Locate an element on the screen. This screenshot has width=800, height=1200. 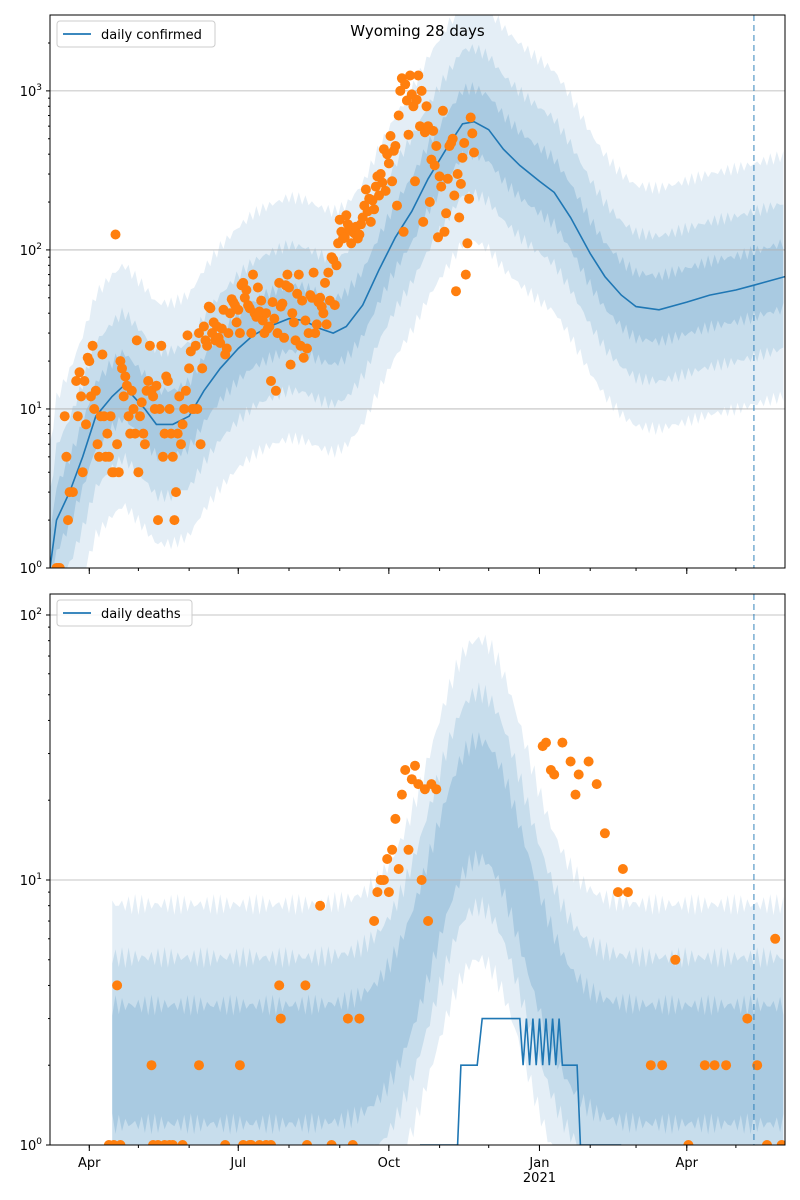
x-tick-label: Jul is located at coordinates (237, 1163).